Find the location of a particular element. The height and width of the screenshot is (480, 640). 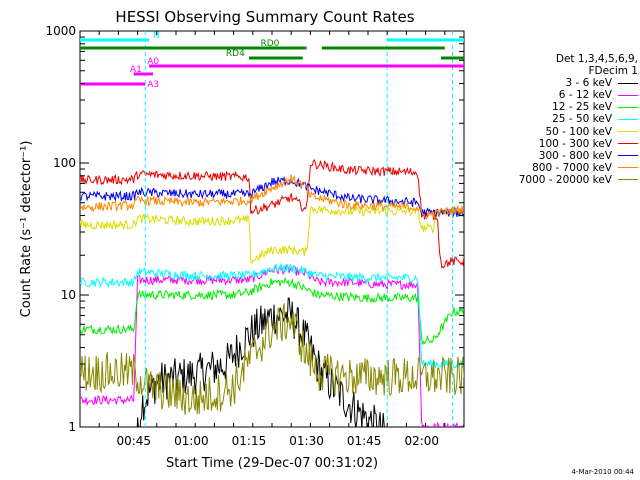

x-axis-label: Start Time (29-Dec-07 00:31:02) is located at coordinates (272, 463).